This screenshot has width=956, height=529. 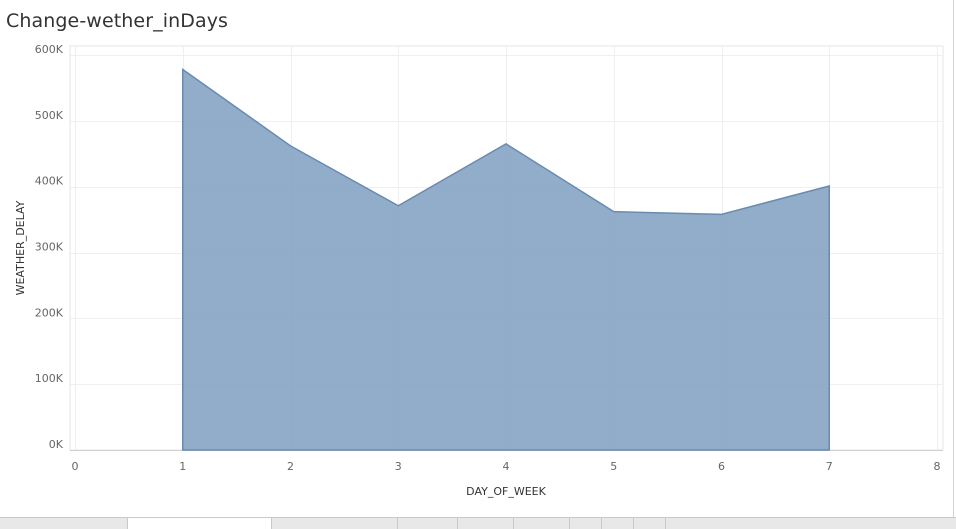 What do you see at coordinates (49, 181) in the screenshot?
I see `y-tick-label: 400K` at bounding box center [49, 181].